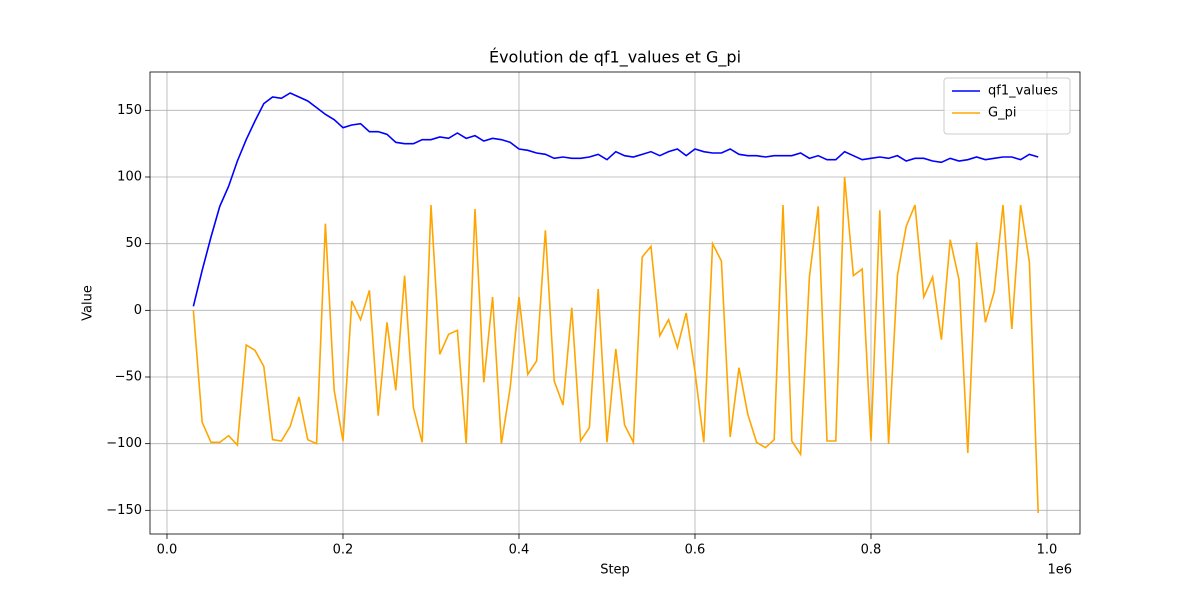 Image resolution: width=1200 pixels, height=600 pixels. I want to click on x-axis-label: Step, so click(615, 570).